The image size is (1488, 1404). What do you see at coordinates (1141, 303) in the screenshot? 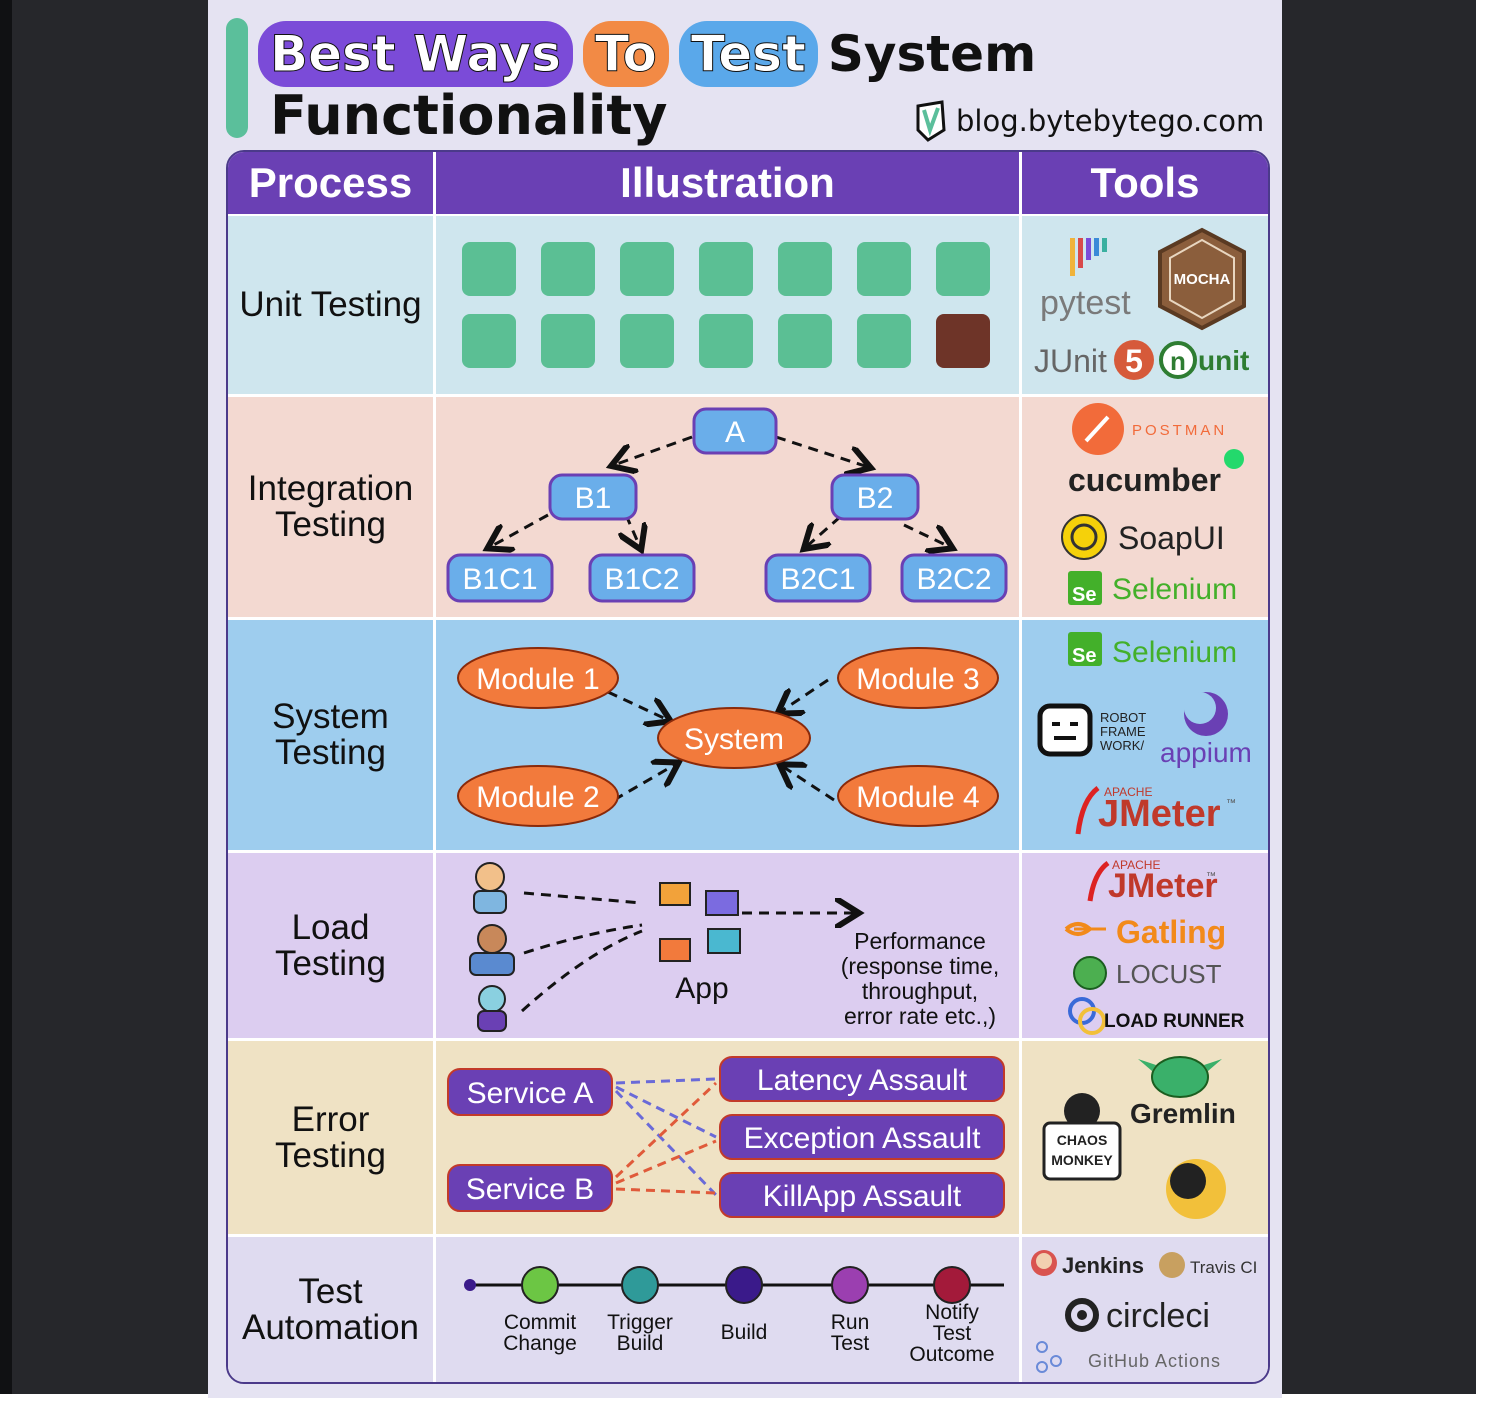
I see `unit-tools-logos: pytest MOCHA JUnit 5 n unit` at bounding box center [1141, 303].